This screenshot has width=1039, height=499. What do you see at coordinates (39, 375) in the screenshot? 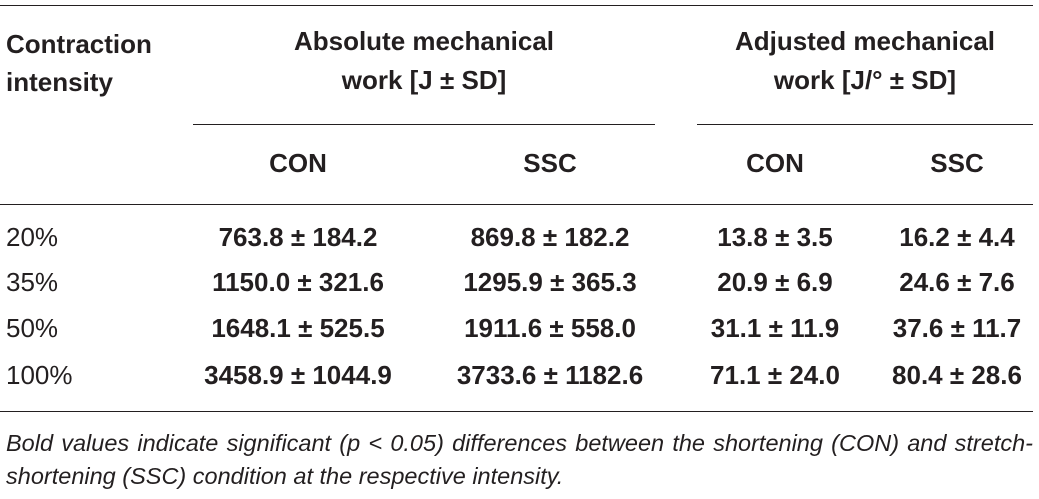
I see `row-intensity-label: 100%` at bounding box center [39, 375].